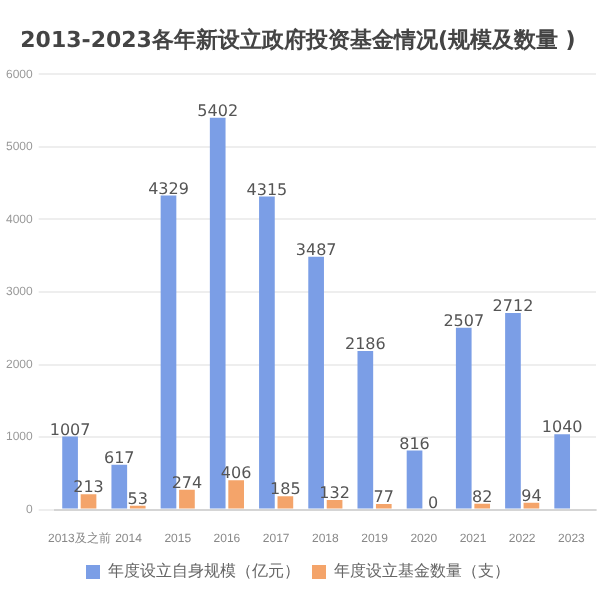  What do you see at coordinates (70, 429) in the screenshot?
I see `data-label: 1007` at bounding box center [70, 429].